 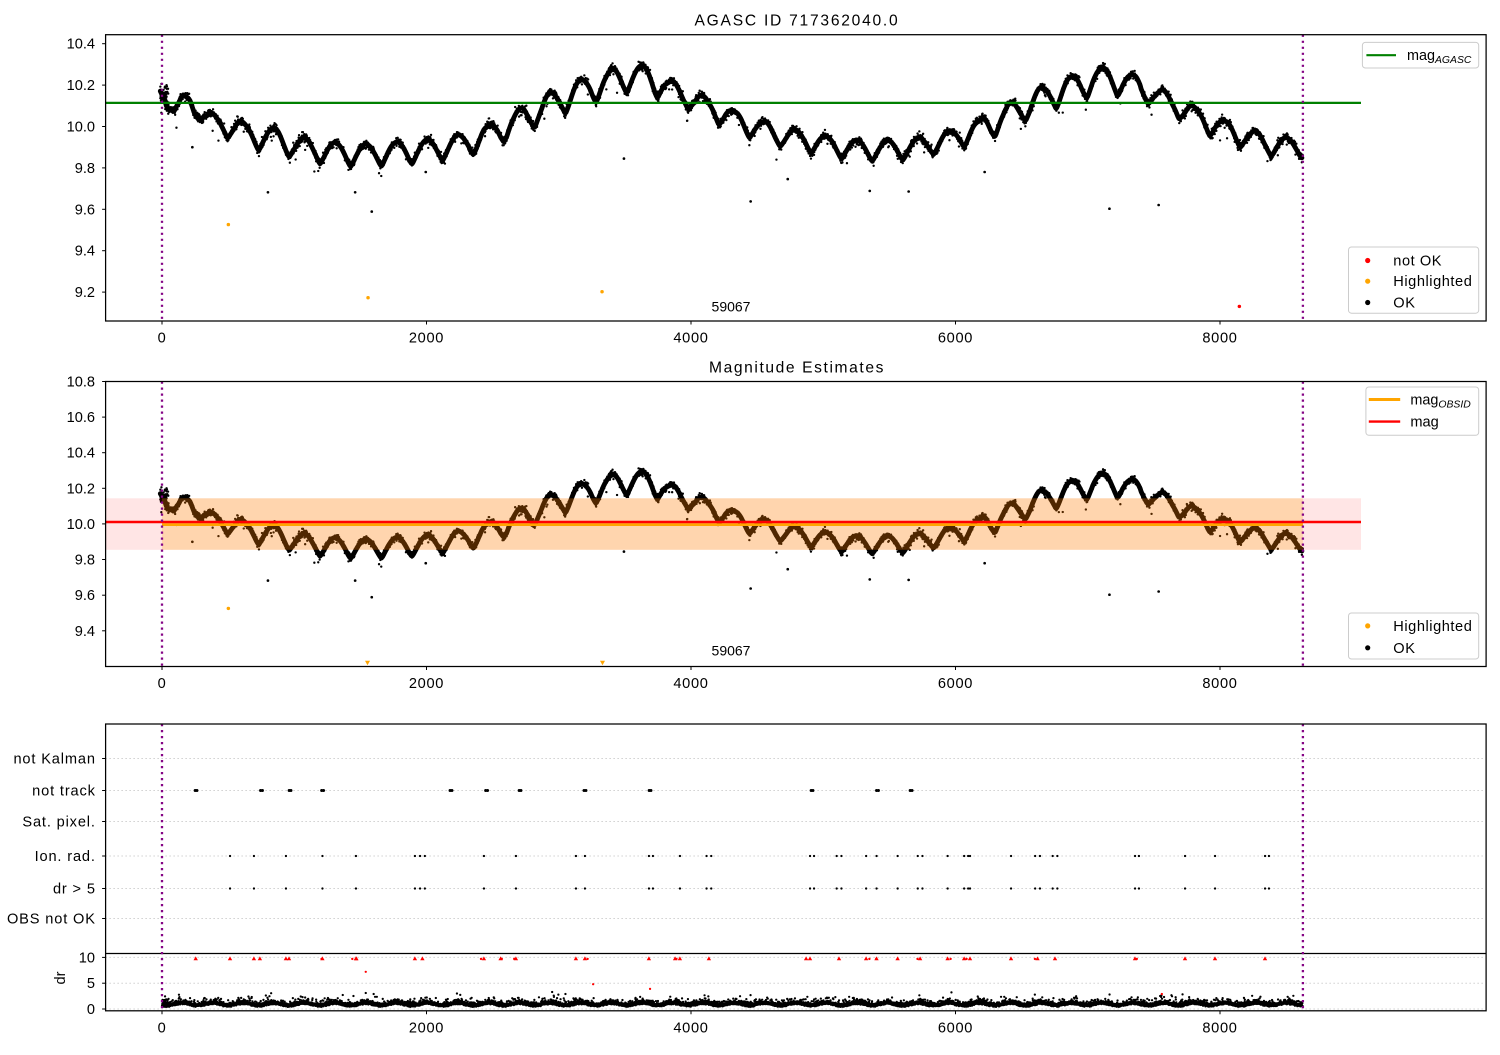 I want to click on svg-text: dr > 5, so click(x=74, y=890).